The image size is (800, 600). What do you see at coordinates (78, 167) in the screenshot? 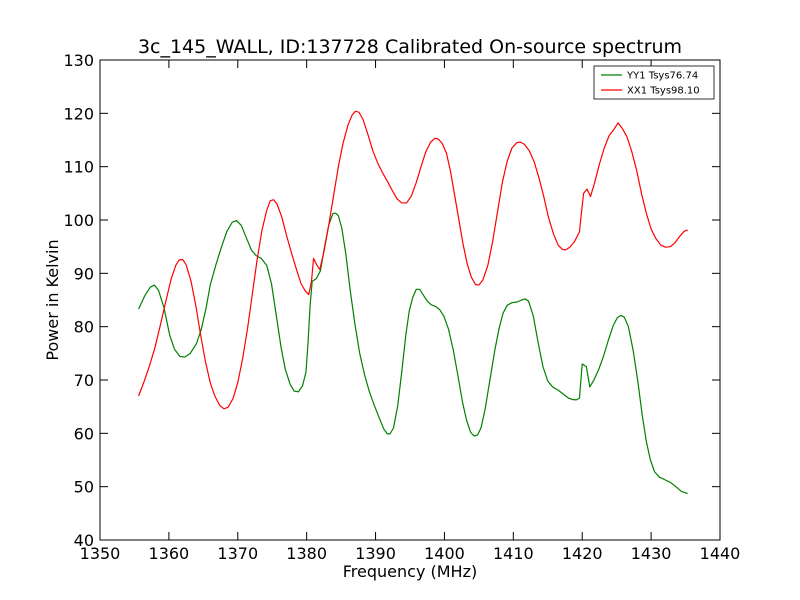
I see `y-tick-label-110: 110` at bounding box center [78, 167].